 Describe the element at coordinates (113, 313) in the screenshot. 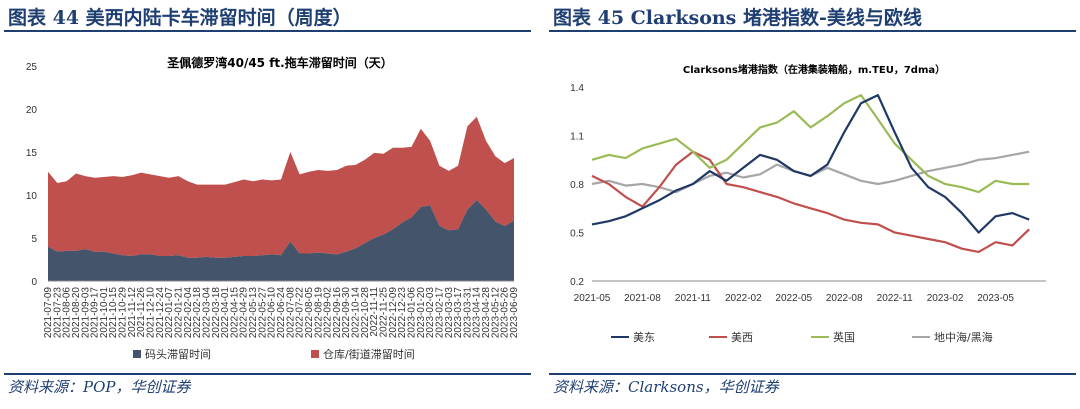

I see `x-tick-label: 2021-10-15` at that location.